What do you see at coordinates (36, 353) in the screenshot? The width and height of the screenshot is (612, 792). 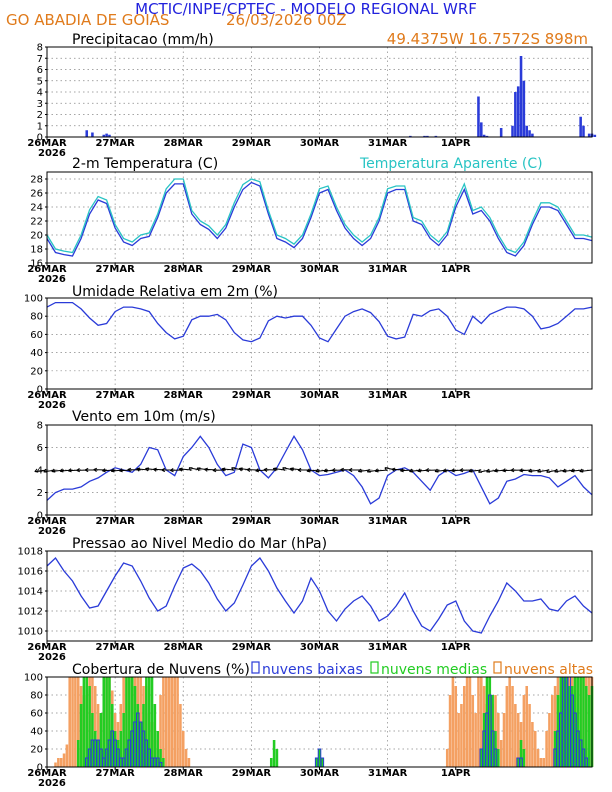 I see `rh-ytick-label: 40` at bounding box center [36, 353].